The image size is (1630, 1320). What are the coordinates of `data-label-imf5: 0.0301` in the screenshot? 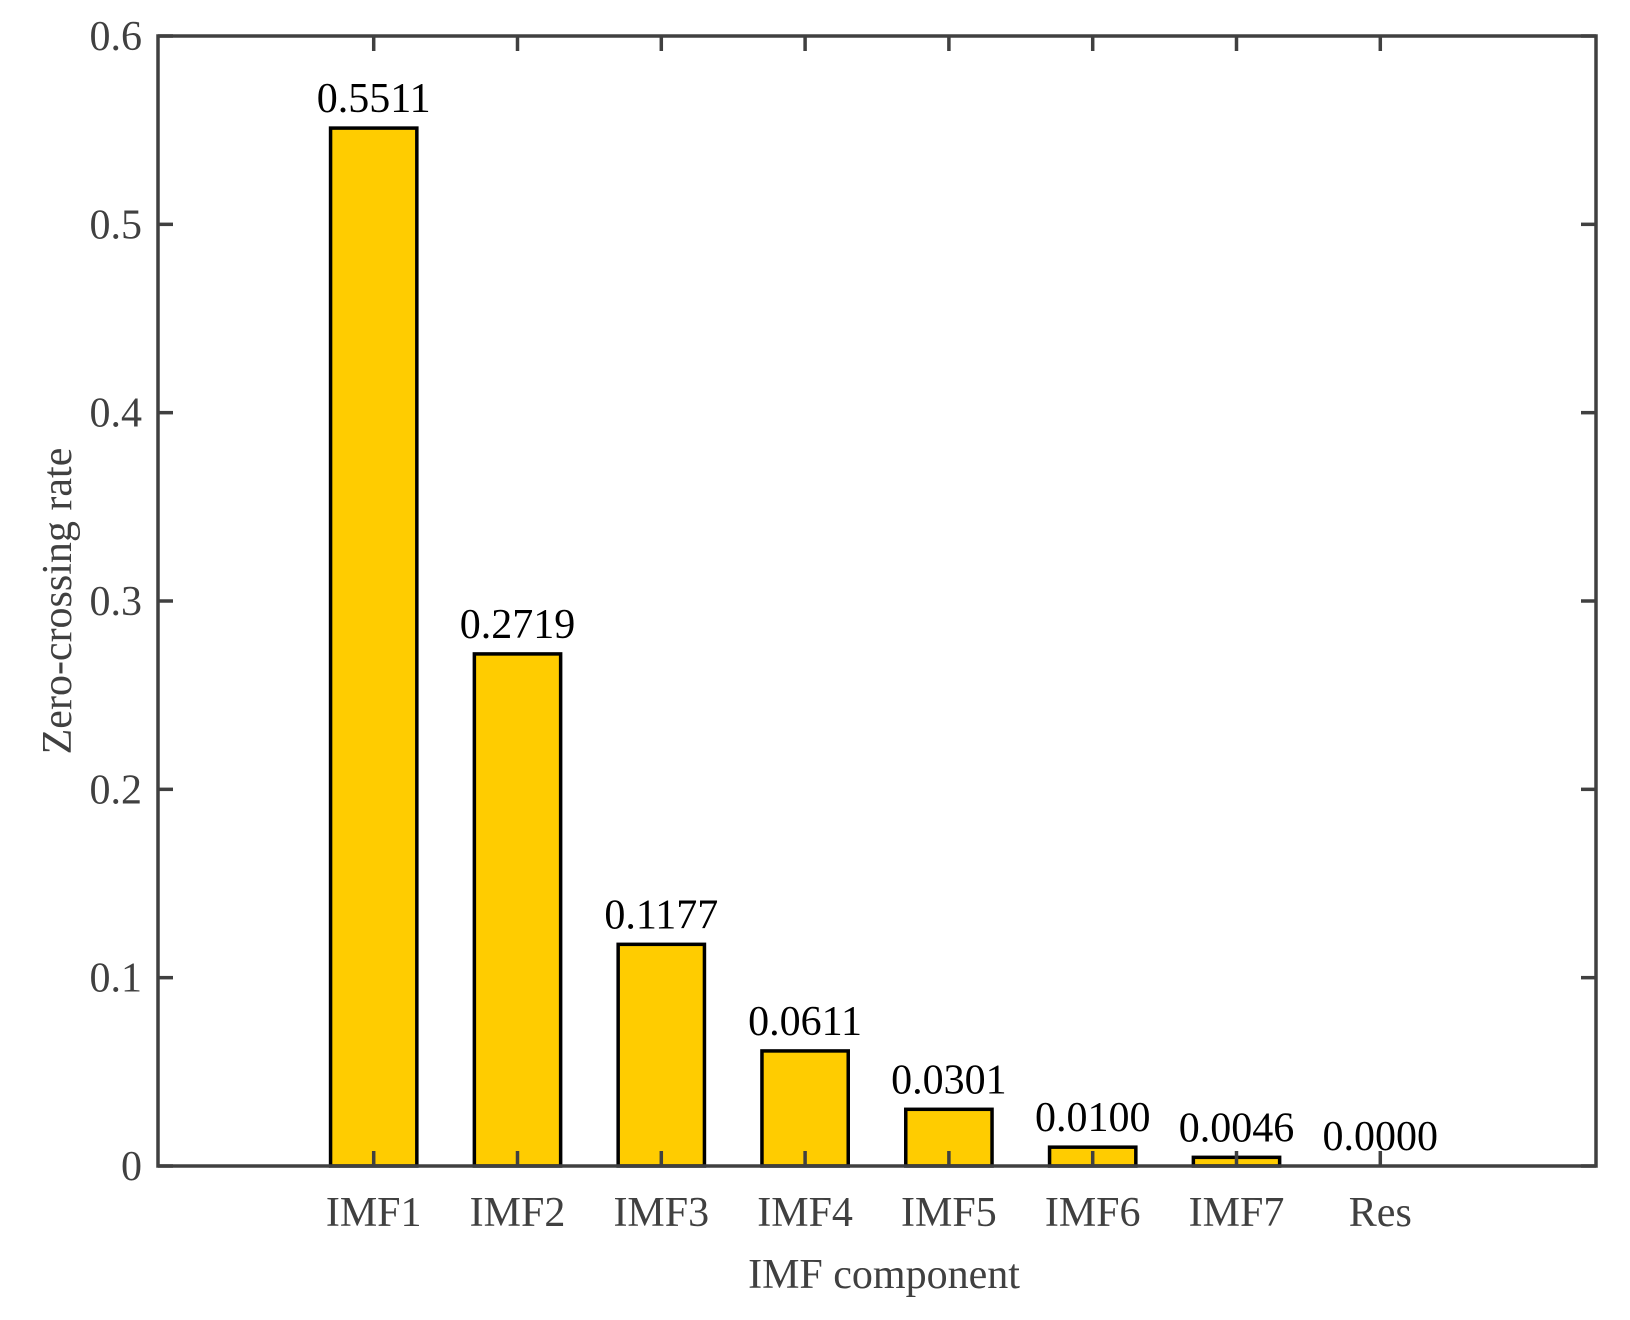 It's located at (949, 1080).